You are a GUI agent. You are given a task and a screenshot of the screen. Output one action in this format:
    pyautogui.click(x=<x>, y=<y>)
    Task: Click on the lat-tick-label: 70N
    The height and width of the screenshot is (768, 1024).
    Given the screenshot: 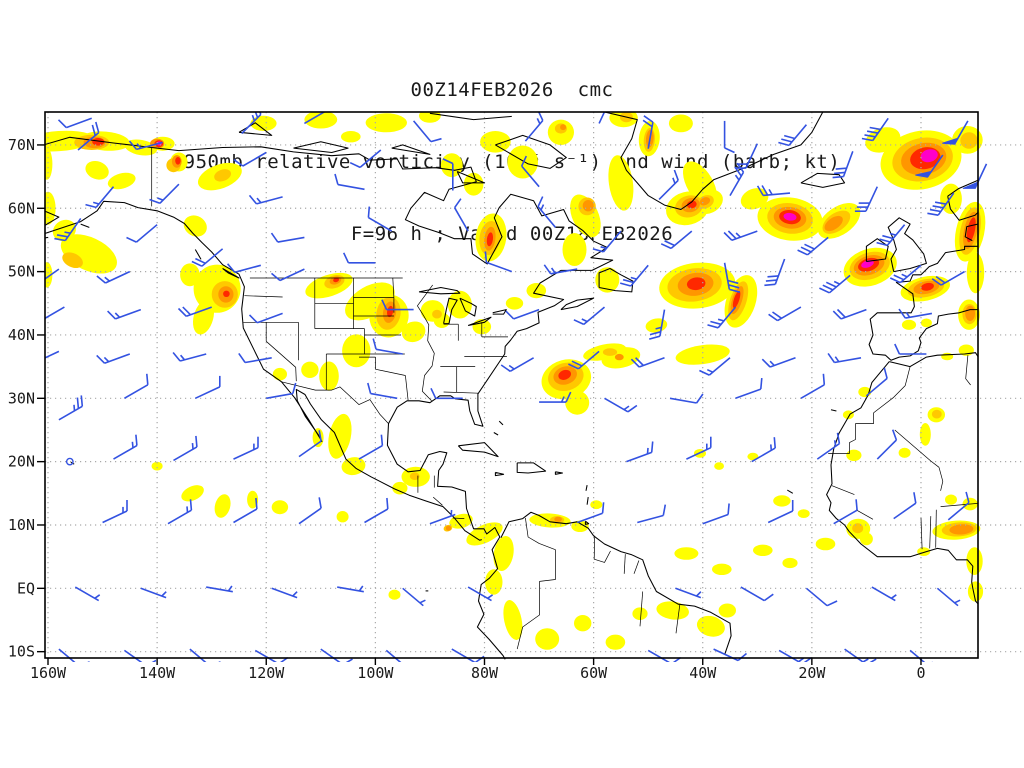 What is the action you would take?
    pyautogui.click(x=21, y=145)
    